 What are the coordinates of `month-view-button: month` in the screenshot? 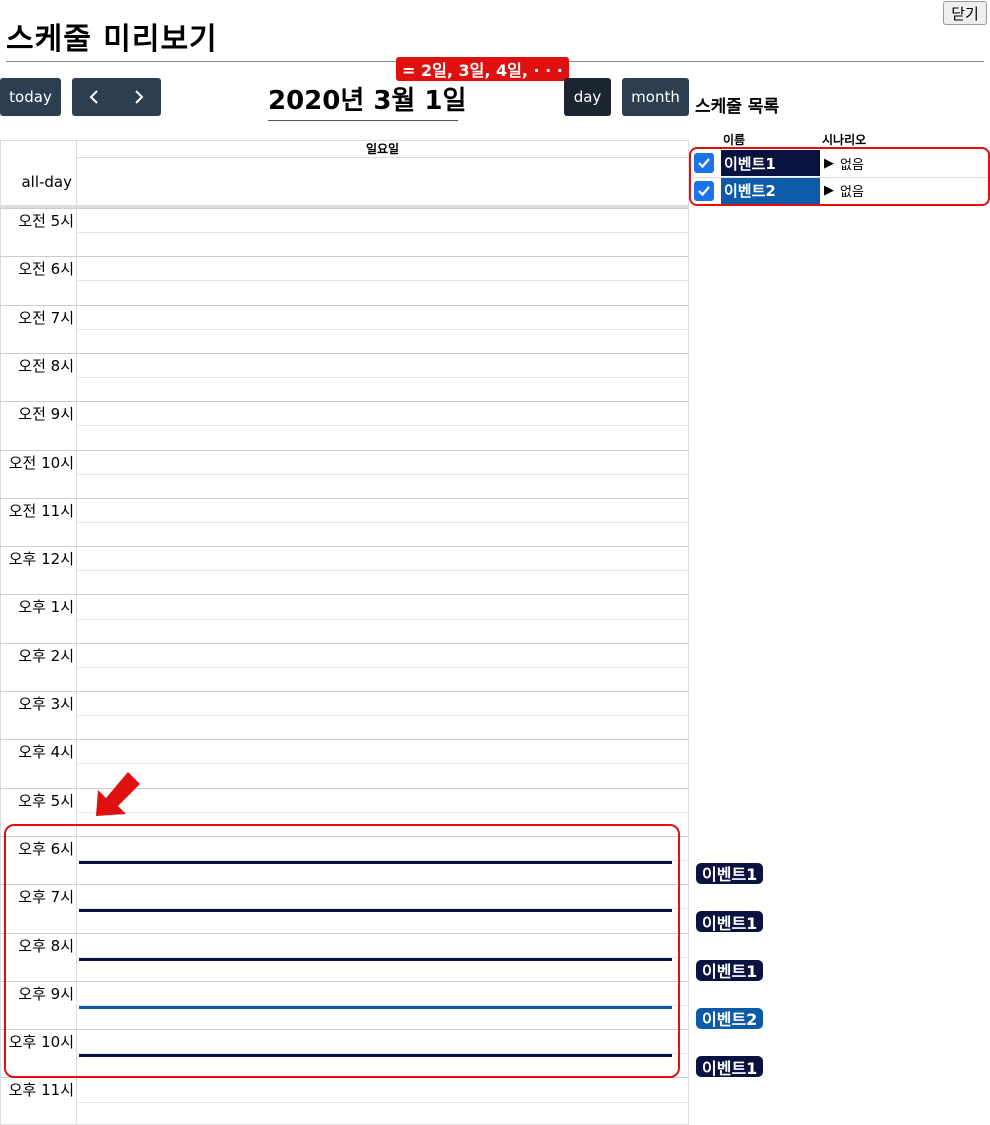 It's located at (655, 97).